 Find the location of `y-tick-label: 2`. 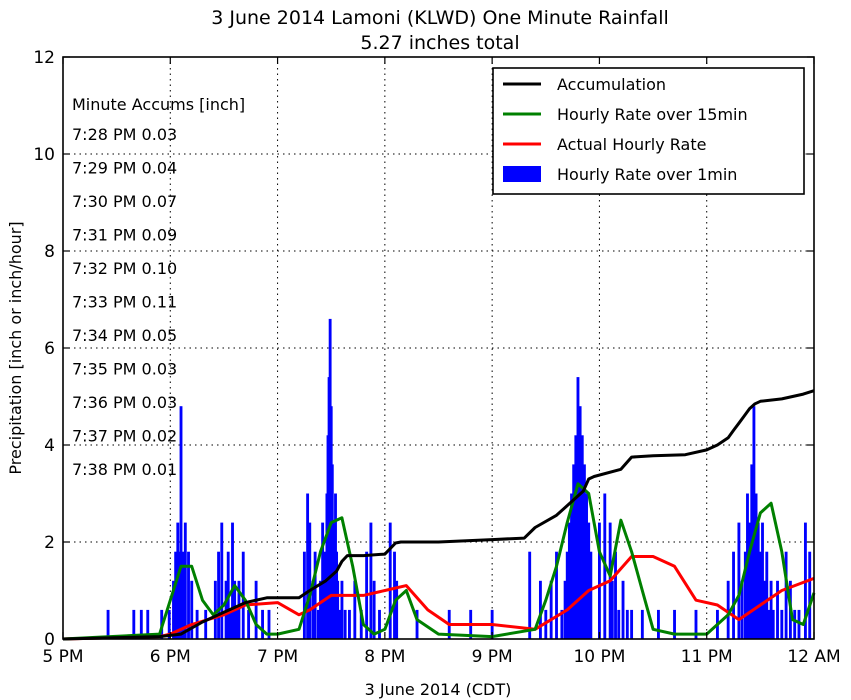

y-tick-label: 2 is located at coordinates (49, 543).